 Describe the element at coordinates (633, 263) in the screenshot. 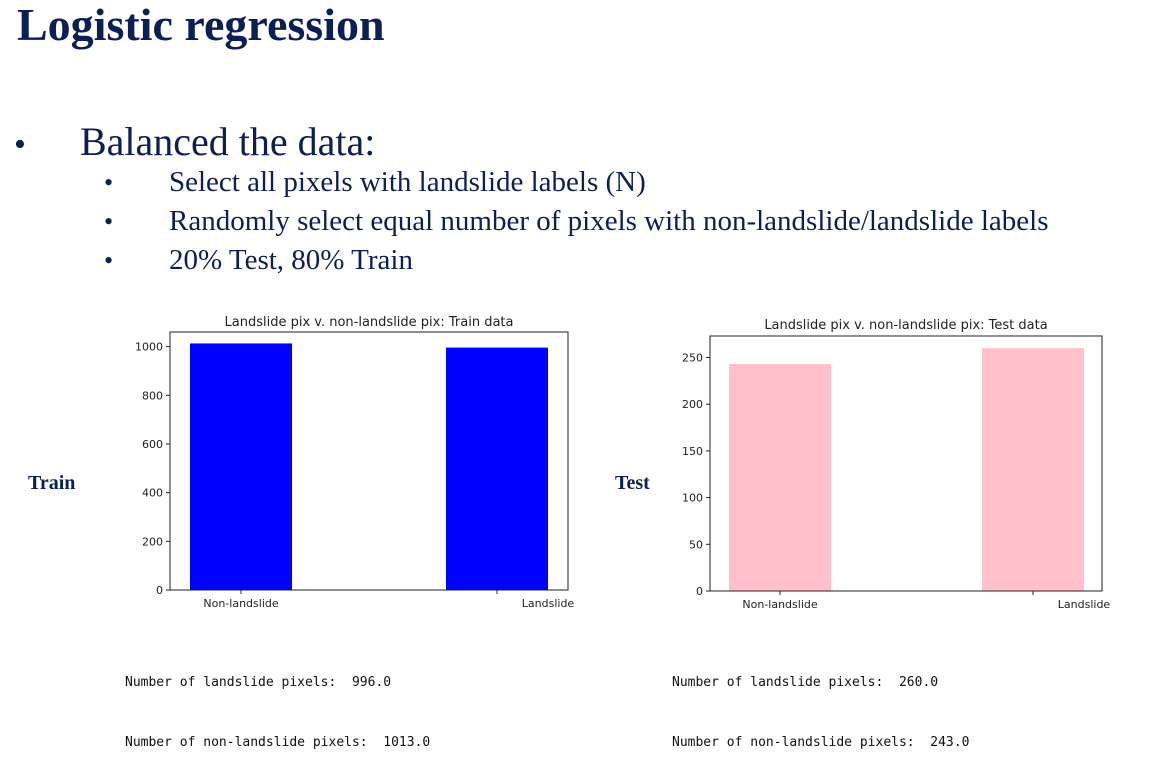

I see `sub-bullet: • 20% Test, 80% Train` at that location.